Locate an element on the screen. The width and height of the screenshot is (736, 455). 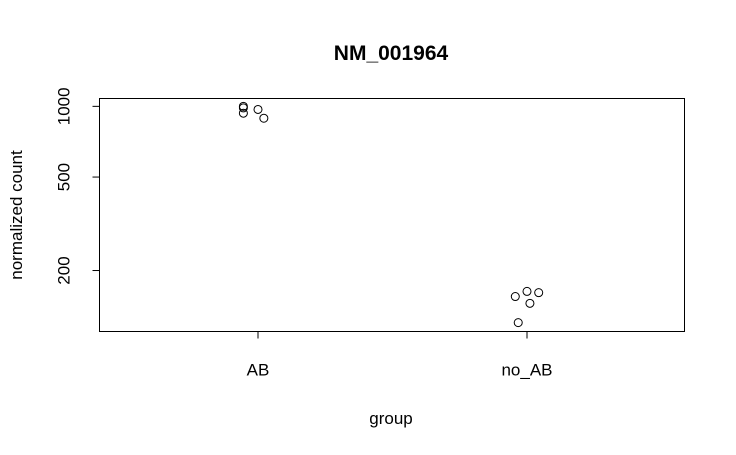
y-tick-label: 1000 is located at coordinates (64, 106).